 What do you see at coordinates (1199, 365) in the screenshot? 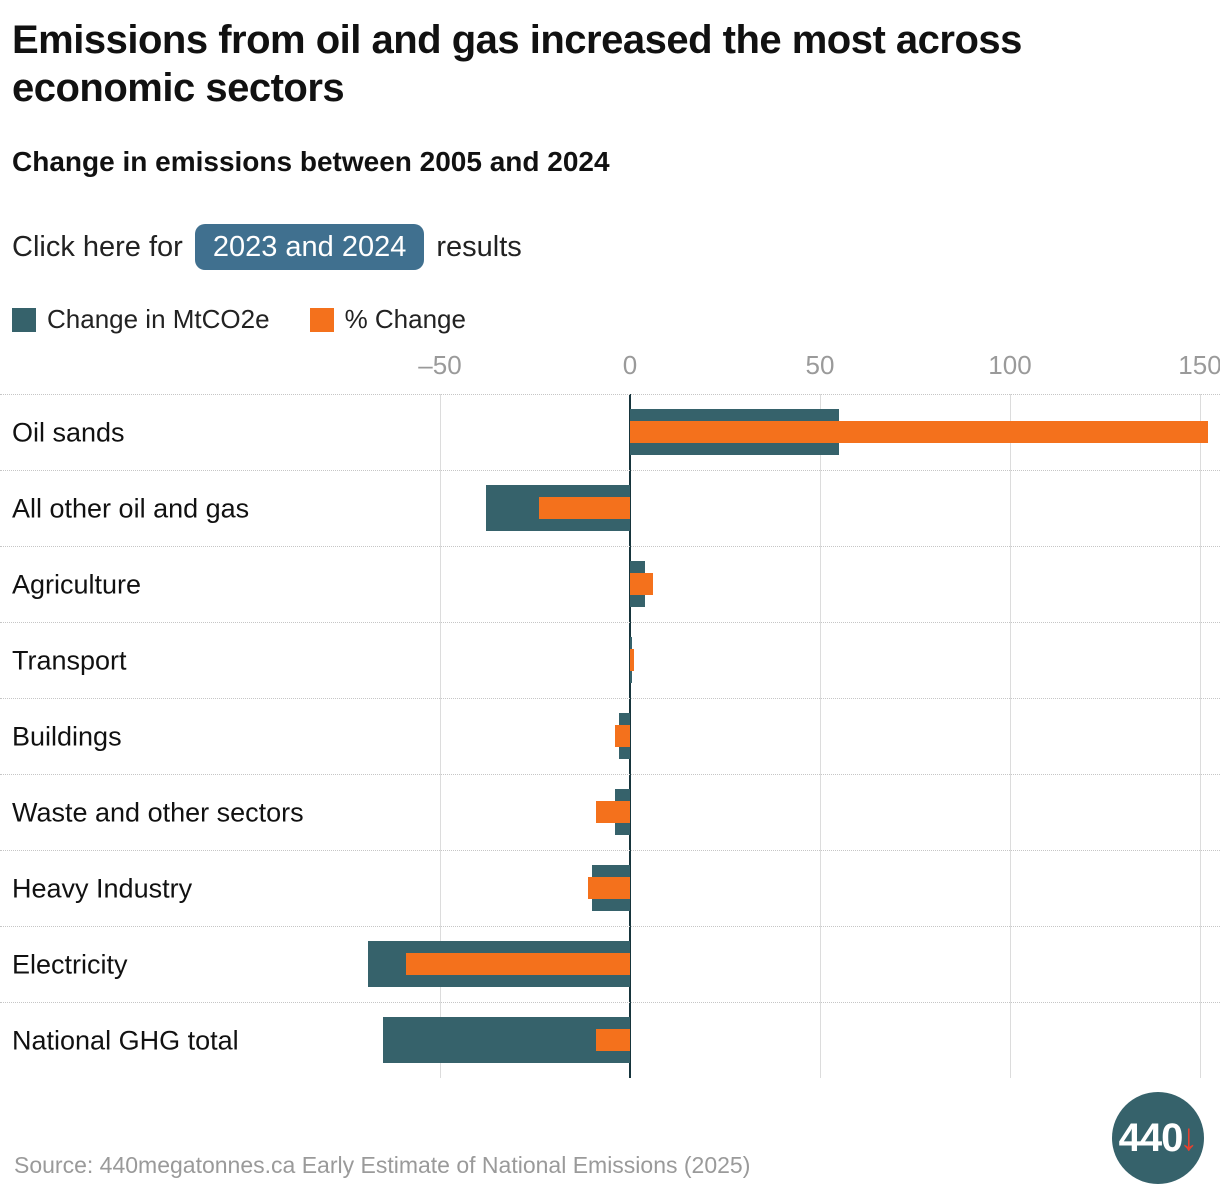
I see `x-tick-label: 150` at bounding box center [1199, 365].